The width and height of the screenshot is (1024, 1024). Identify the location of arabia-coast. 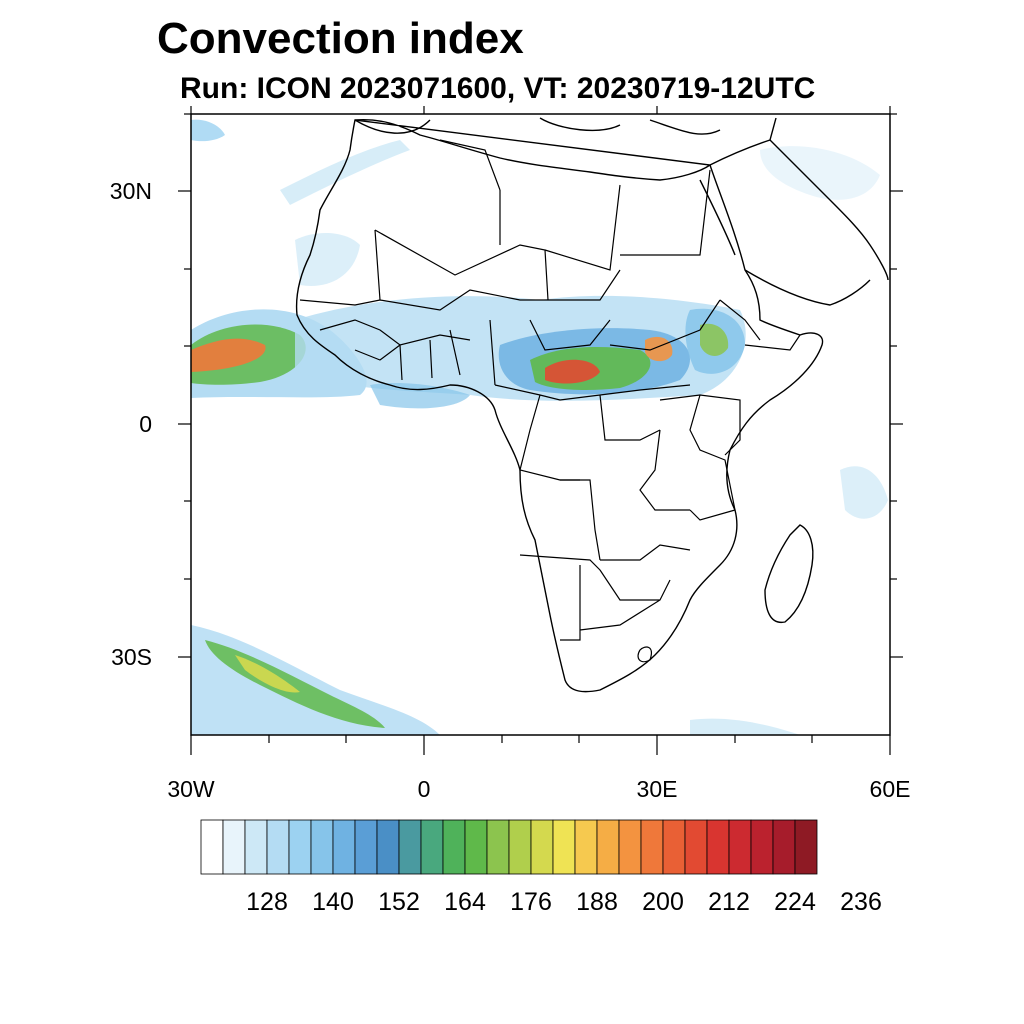
(816, 222).